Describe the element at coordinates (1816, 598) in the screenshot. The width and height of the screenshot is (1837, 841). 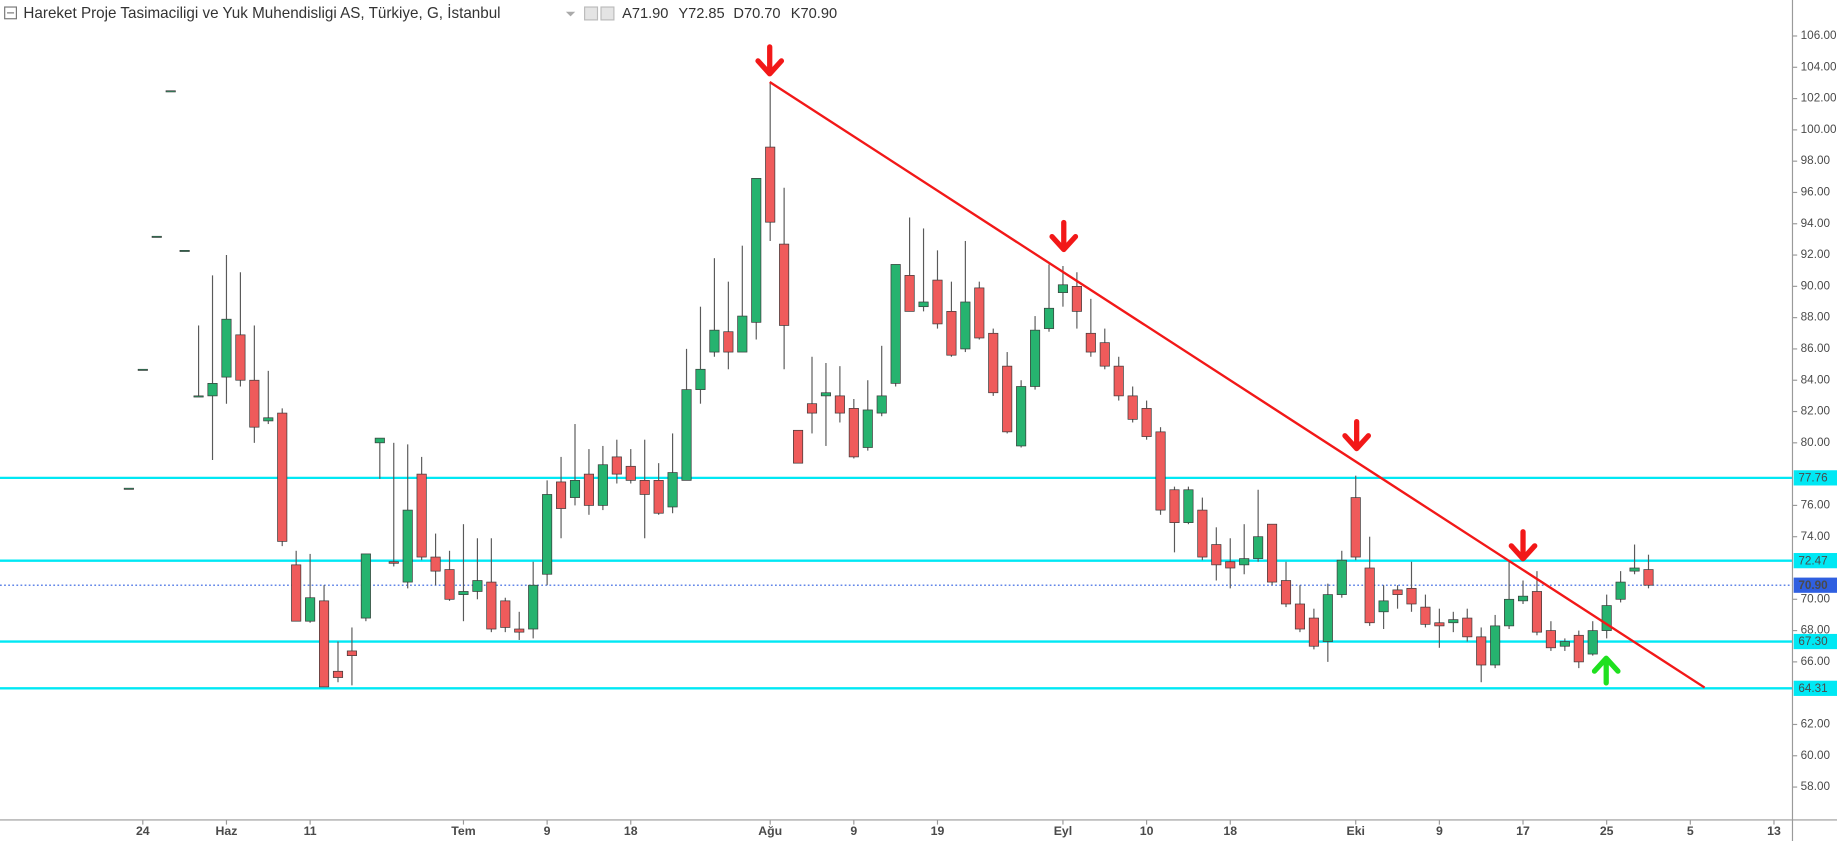
I see `y-tick-label: 70.00` at that location.